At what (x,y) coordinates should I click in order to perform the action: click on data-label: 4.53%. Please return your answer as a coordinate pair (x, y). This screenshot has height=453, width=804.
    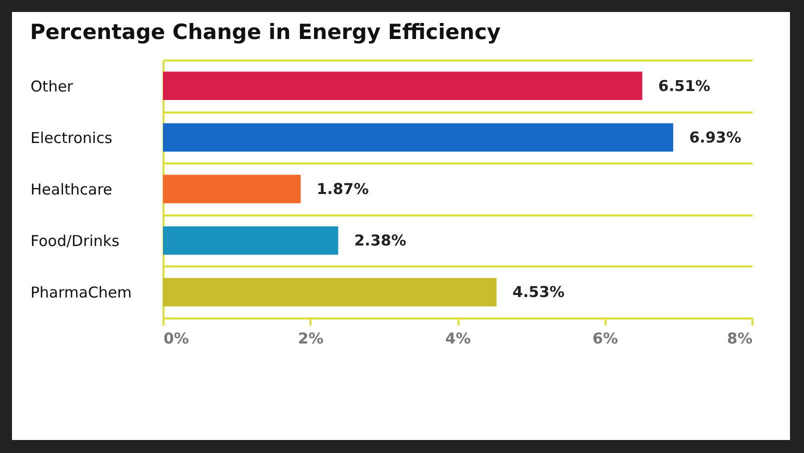
    Looking at the image, I should click on (538, 292).